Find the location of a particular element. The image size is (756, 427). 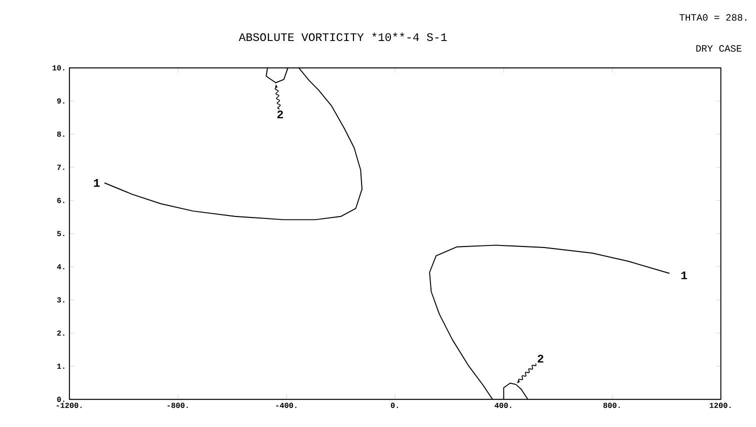

text: DRY CASE is located at coordinates (719, 48).